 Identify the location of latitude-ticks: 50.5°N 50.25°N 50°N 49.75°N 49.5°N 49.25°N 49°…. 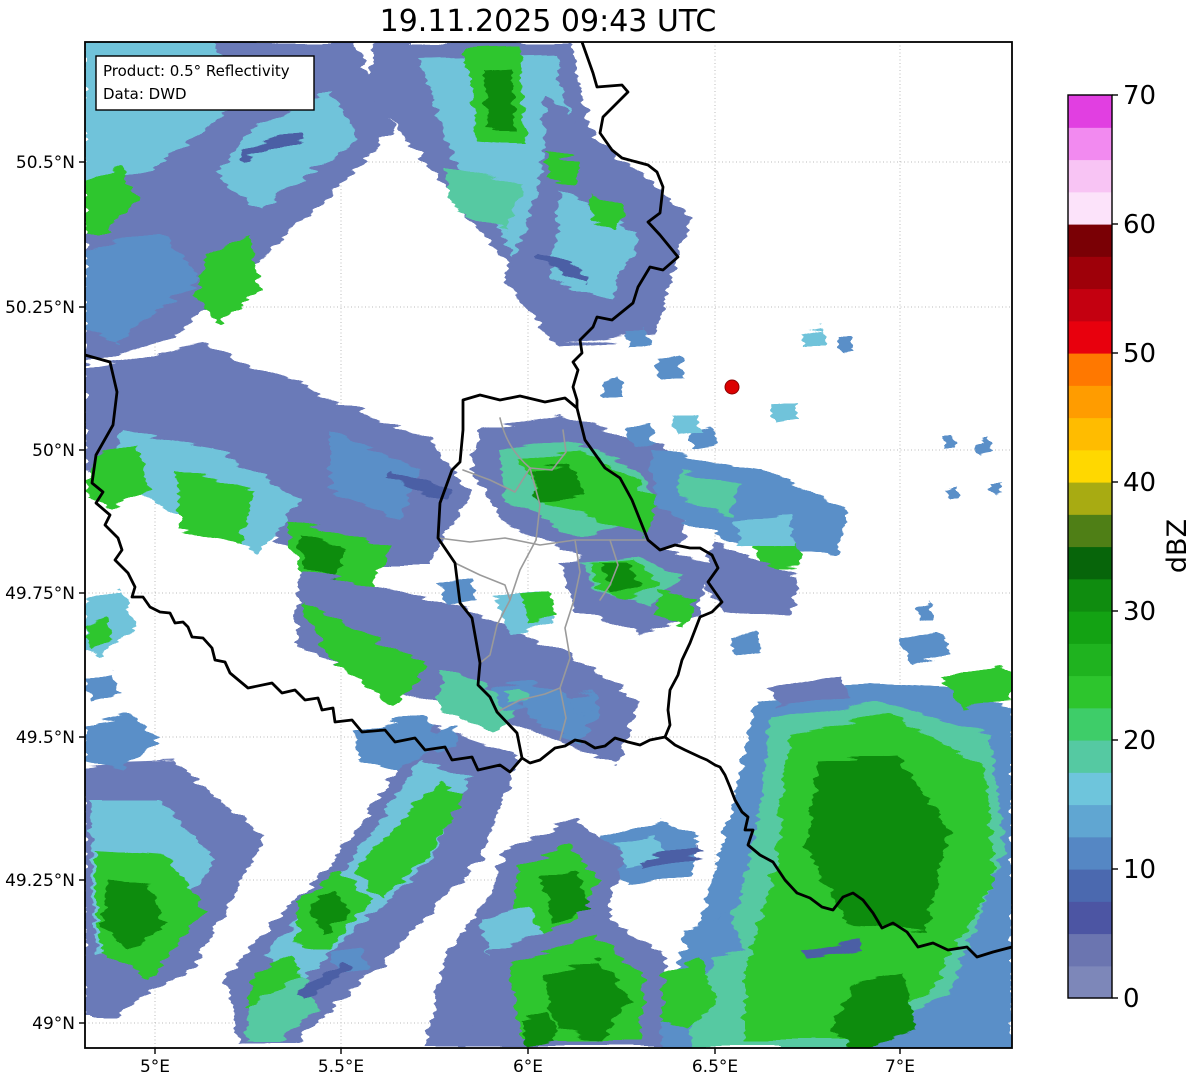
(45, 593).